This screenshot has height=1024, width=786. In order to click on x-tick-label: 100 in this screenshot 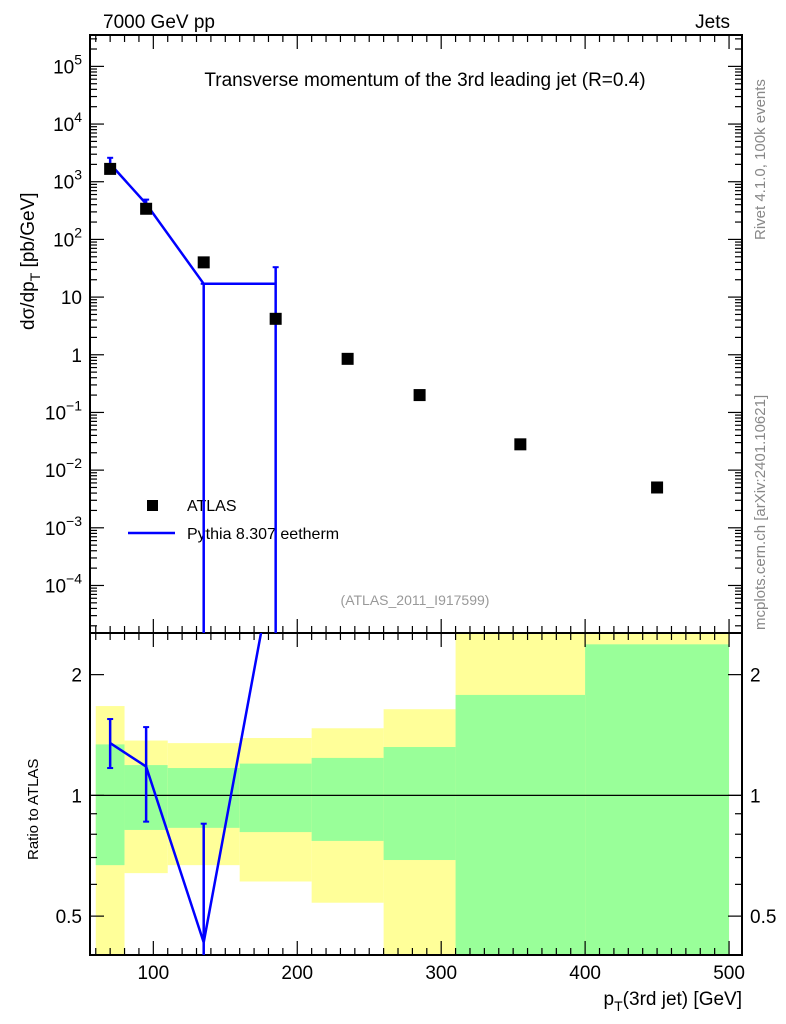, I will do `click(153, 973)`.